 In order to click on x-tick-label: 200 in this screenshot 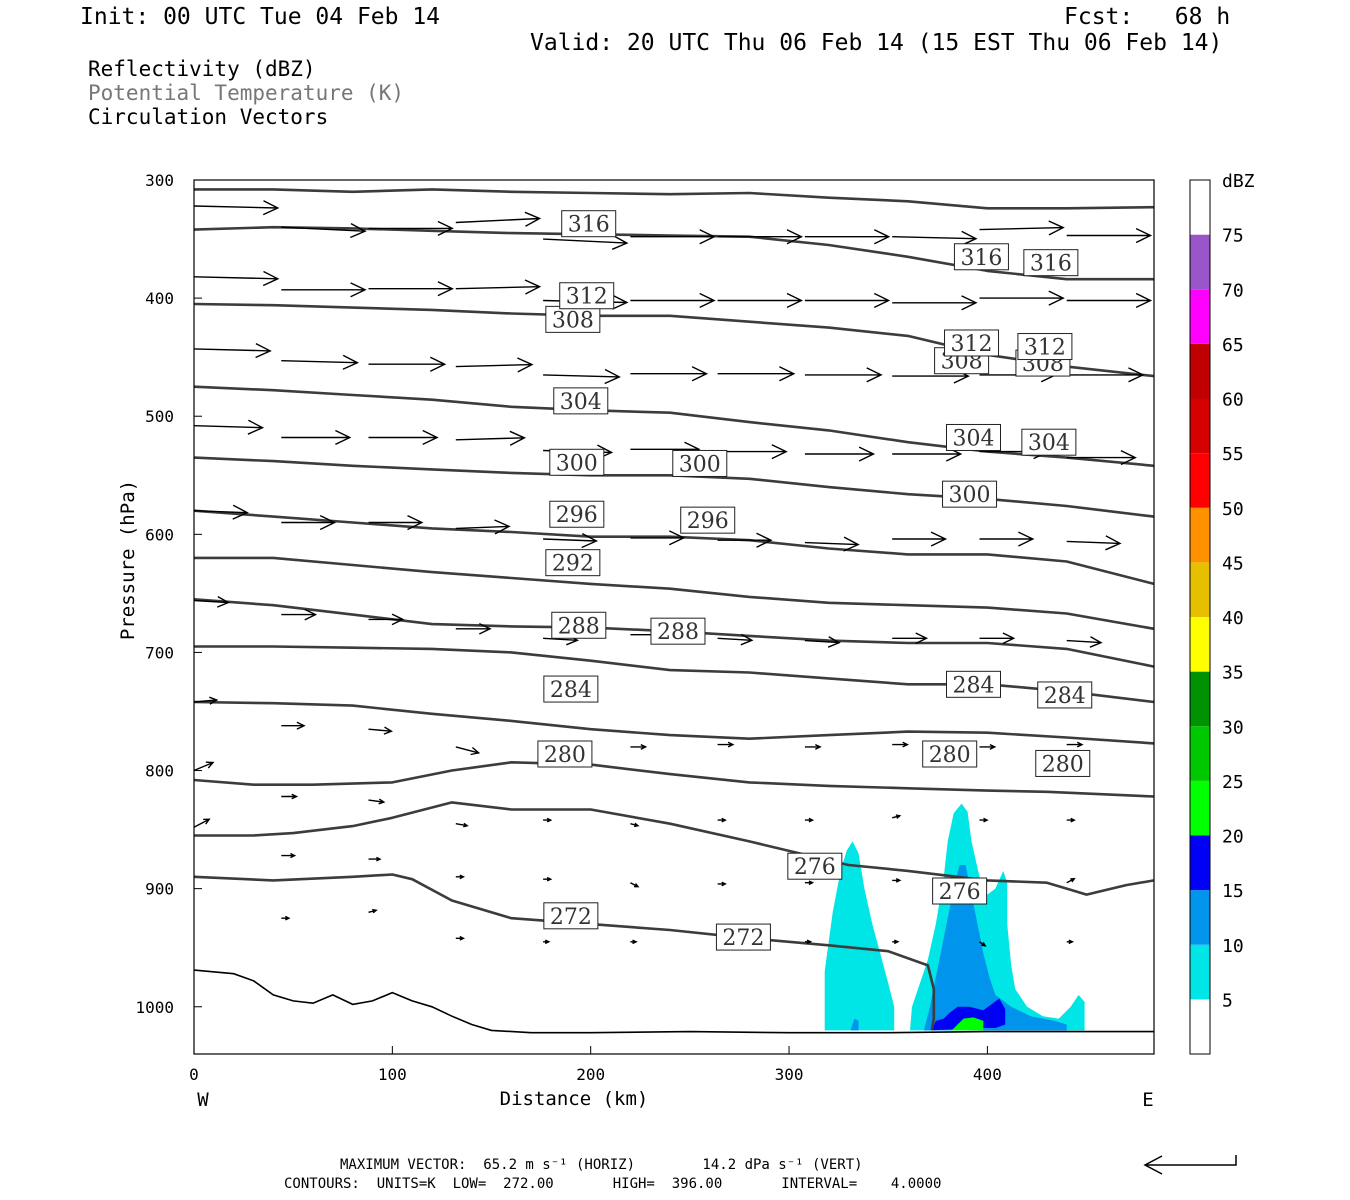, I will do `click(590, 1074)`.